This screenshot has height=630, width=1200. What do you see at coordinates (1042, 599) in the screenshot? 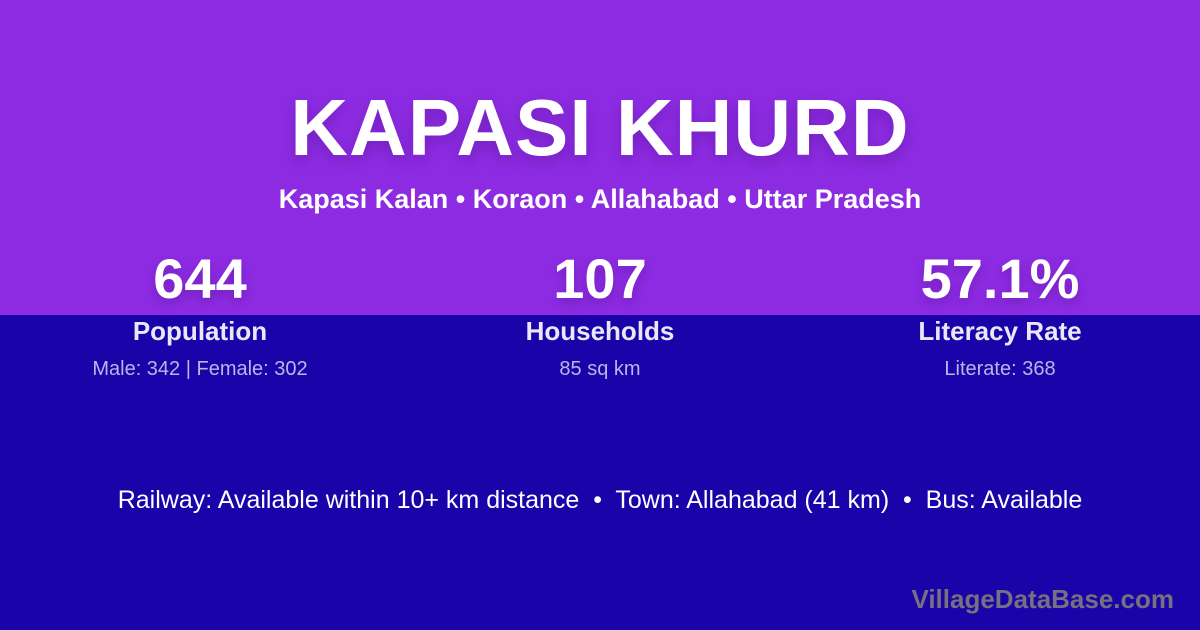
I see `watermark: VillageDataBase.com` at bounding box center [1042, 599].